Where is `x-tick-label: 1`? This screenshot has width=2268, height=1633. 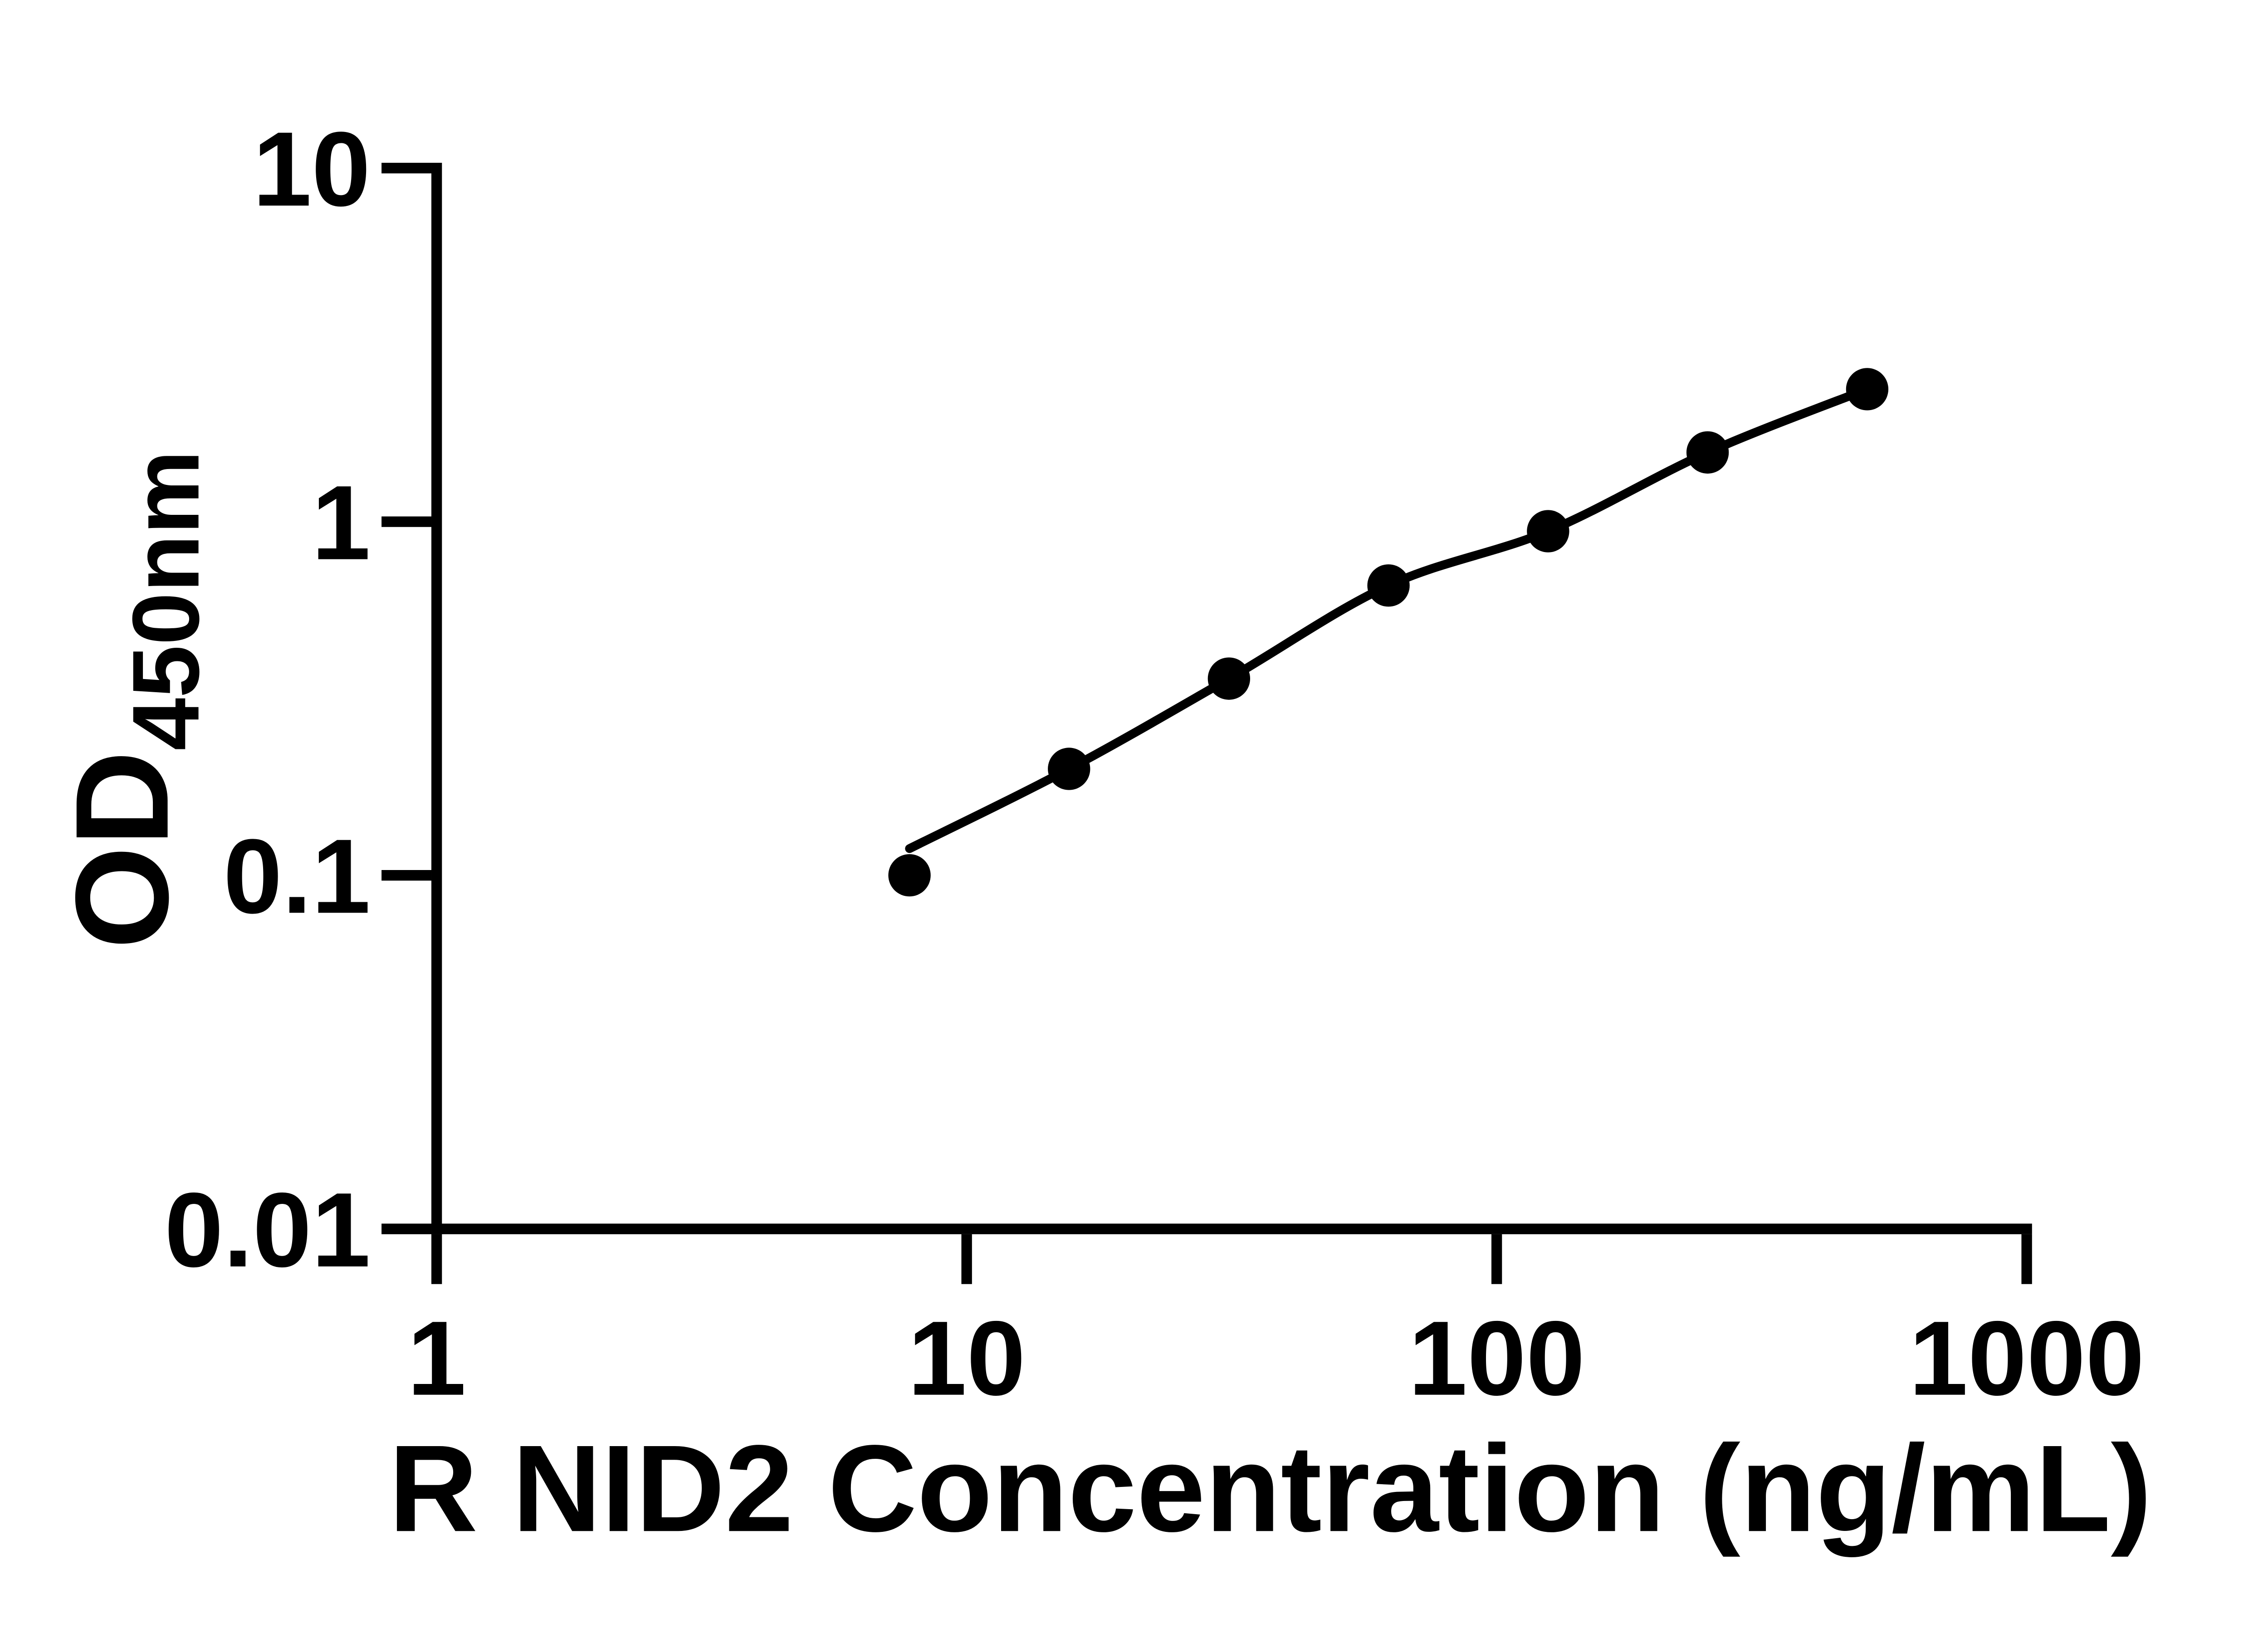
x-tick-label: 1 is located at coordinates (436, 1359).